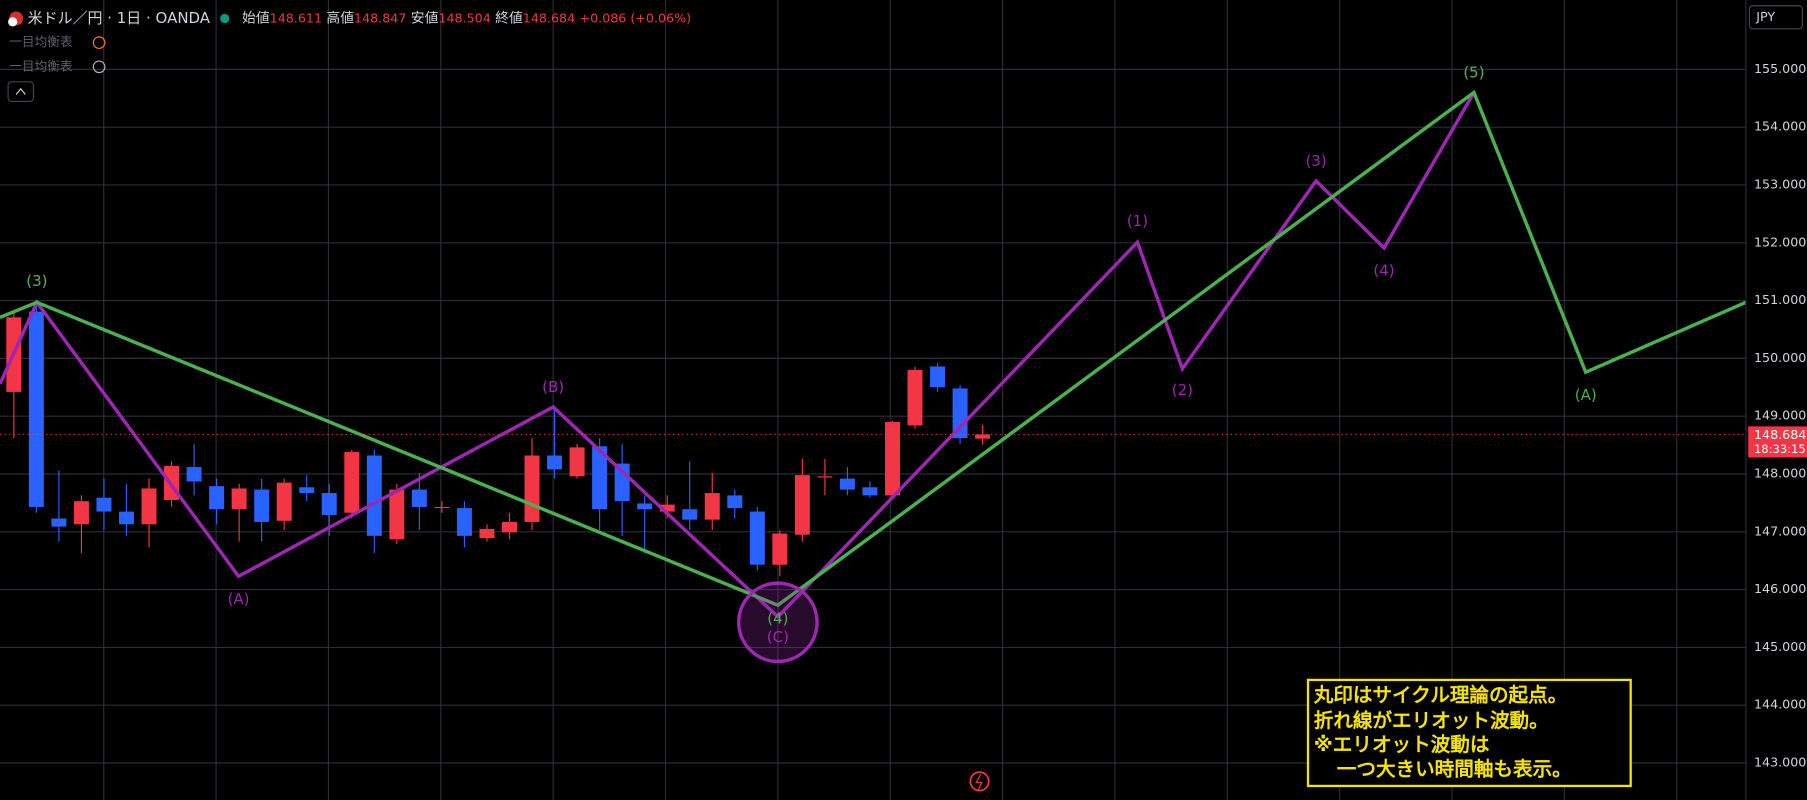 The height and width of the screenshot is (800, 1807). I want to click on value: 148.684, so click(549, 17).